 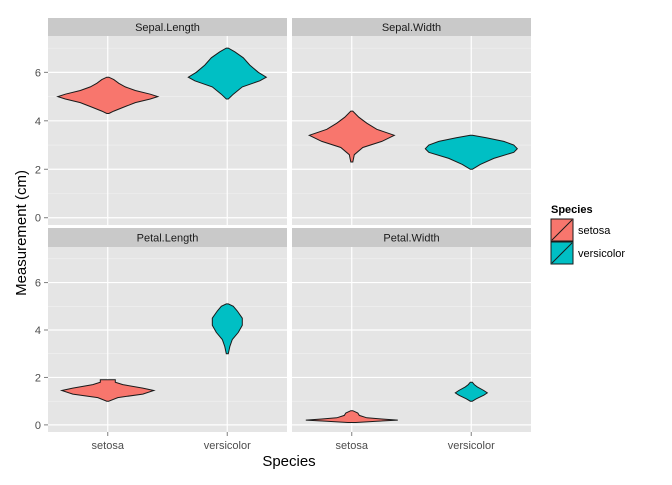 I want to click on legend: Species setosa versicolor, so click(x=587, y=234).